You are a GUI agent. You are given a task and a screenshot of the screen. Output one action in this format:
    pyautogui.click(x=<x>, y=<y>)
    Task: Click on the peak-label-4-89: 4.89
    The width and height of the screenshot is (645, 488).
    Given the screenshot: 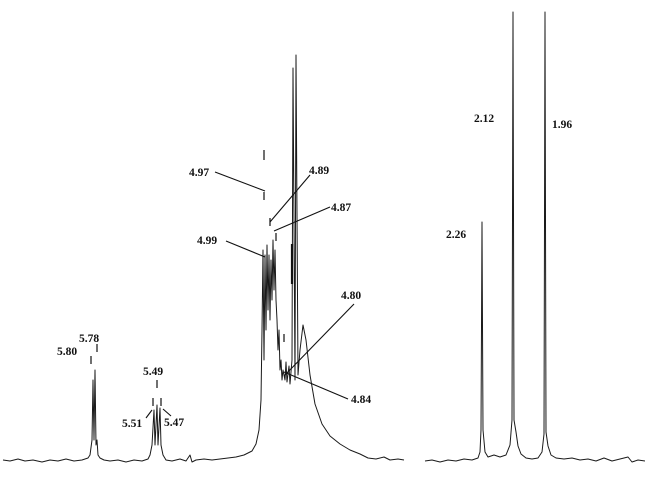 What is the action you would take?
    pyautogui.click(x=319, y=171)
    